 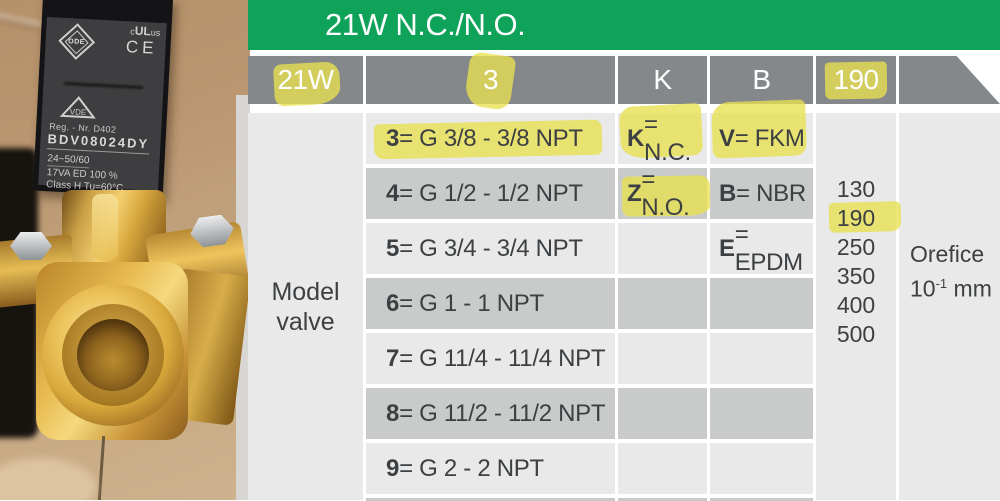 What do you see at coordinates (865, 216) in the screenshot?
I see `orifice-value: 190` at bounding box center [865, 216].